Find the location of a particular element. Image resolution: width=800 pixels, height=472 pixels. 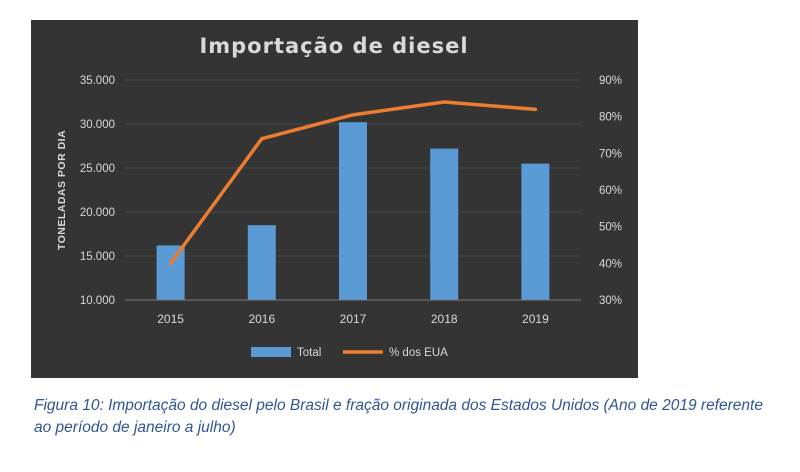

x-tick-label: 2015 is located at coordinates (170, 319).